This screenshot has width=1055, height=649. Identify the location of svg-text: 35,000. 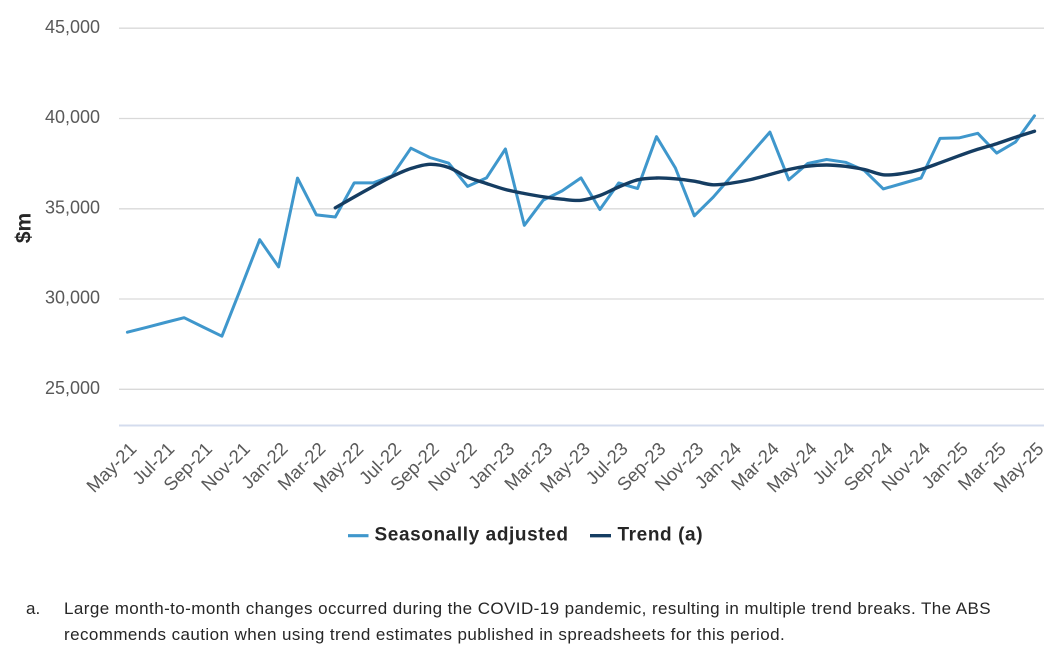
(72, 207).